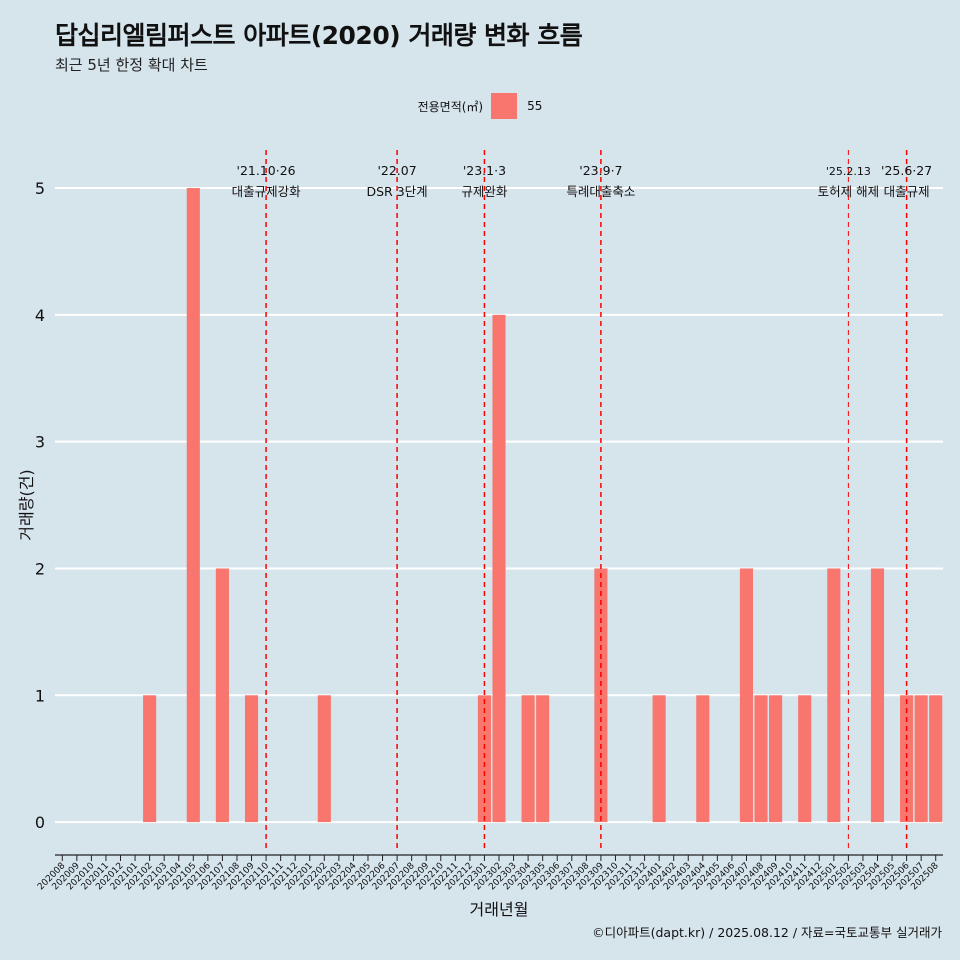 The height and width of the screenshot is (960, 960). Describe the element at coordinates (450, 106) in the screenshot. I see `legend-title: 전용면적(㎡)` at that location.